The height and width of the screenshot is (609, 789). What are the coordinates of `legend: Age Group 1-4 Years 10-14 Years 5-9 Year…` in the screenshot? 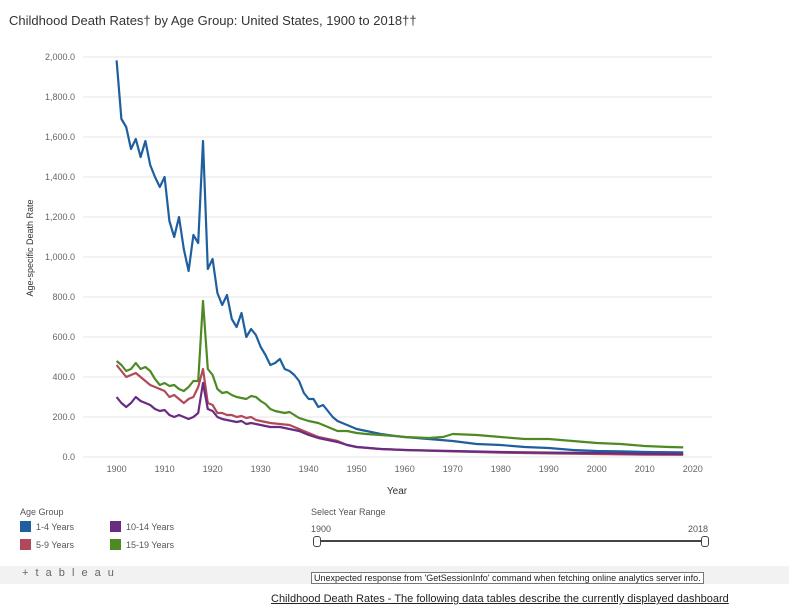 It's located at (110, 528).